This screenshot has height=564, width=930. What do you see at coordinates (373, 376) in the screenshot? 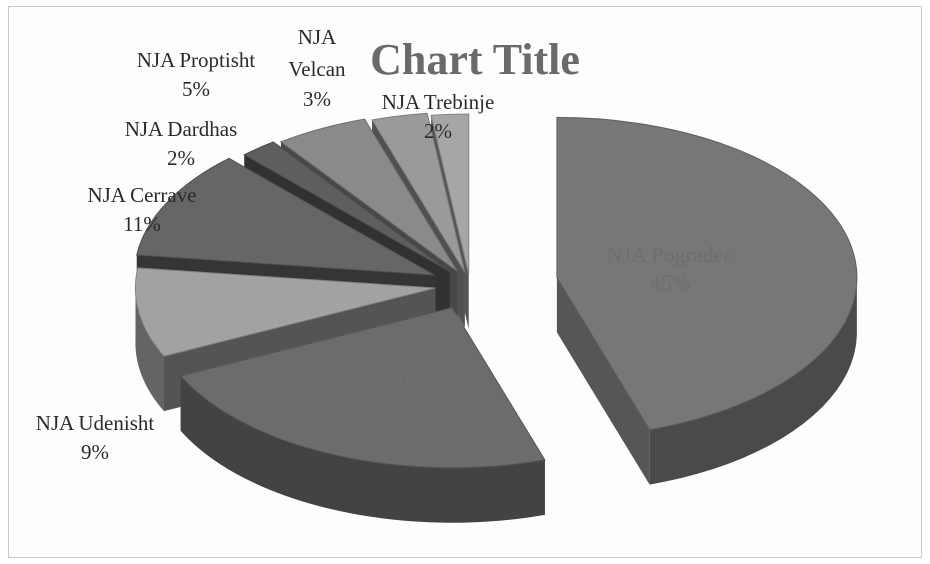
I see `label-bocimas-name: NJA Bocimas` at bounding box center [373, 376].